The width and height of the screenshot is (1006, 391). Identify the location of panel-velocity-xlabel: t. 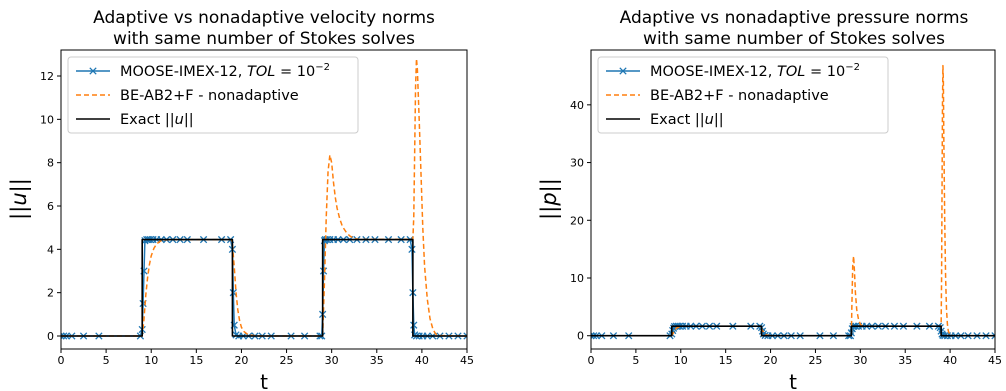
(264, 380).